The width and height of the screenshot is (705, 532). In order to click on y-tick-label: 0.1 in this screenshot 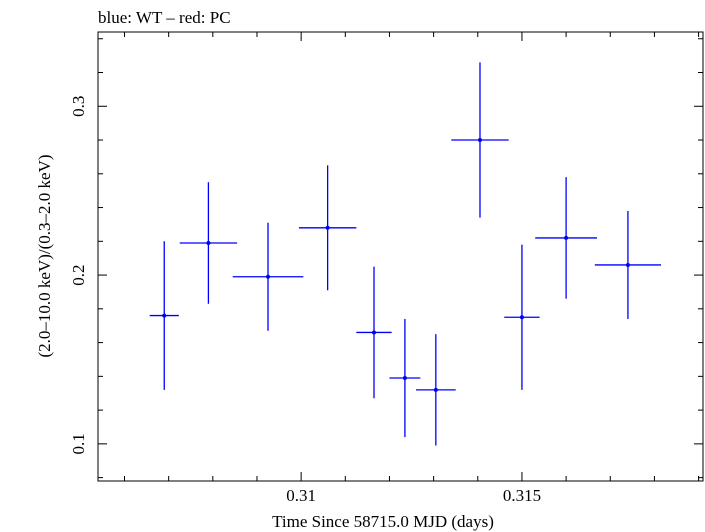, I will do `click(78, 443)`.